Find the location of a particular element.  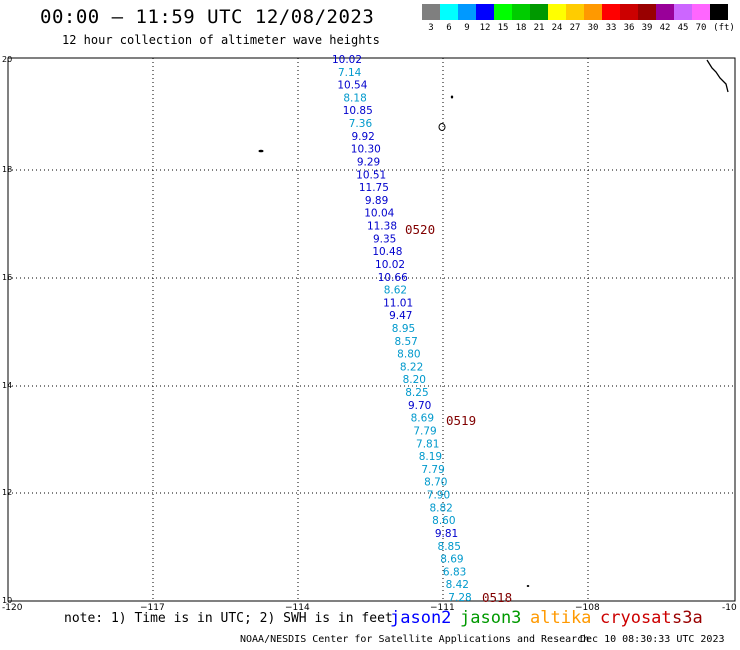

track-value: 9.35 is located at coordinates (384, 239).